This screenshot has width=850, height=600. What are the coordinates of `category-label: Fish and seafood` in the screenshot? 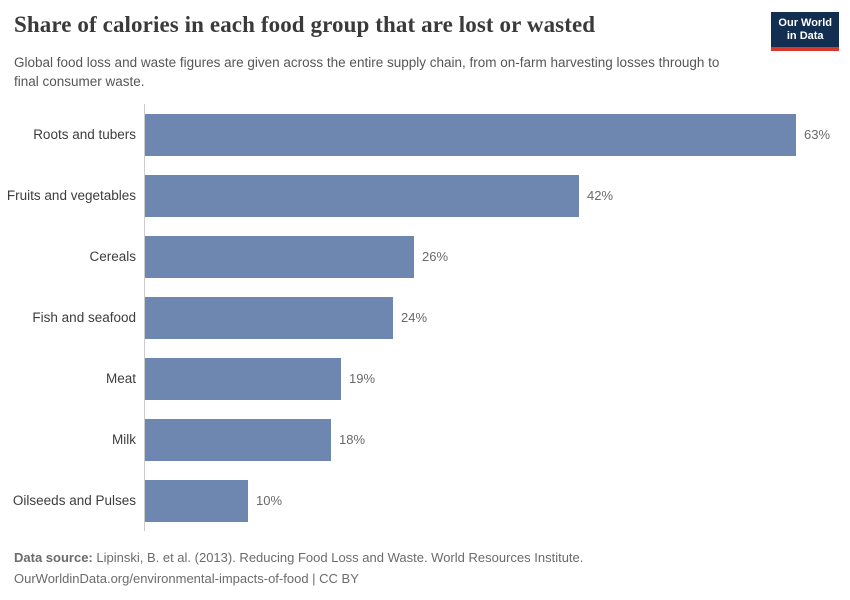 It's located at (84, 317).